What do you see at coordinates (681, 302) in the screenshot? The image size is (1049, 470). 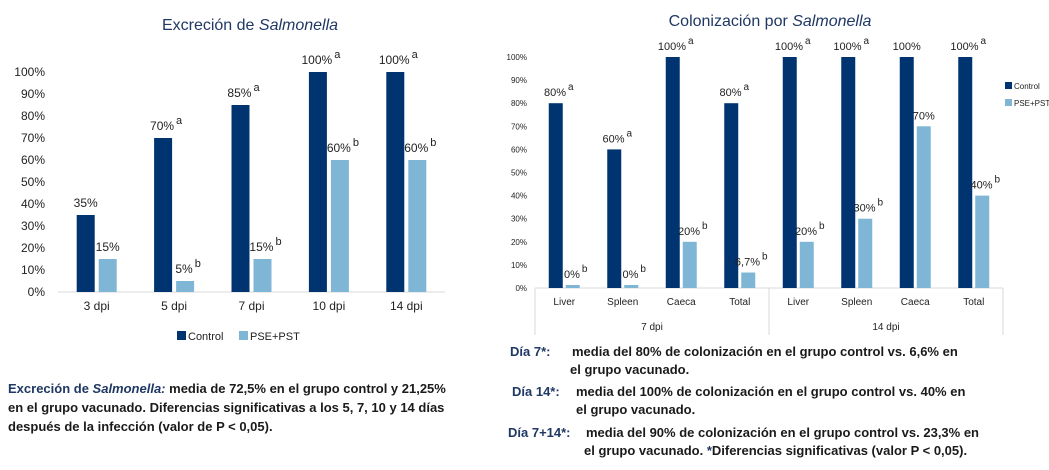 I see `x-tick-label: Caeca` at bounding box center [681, 302].